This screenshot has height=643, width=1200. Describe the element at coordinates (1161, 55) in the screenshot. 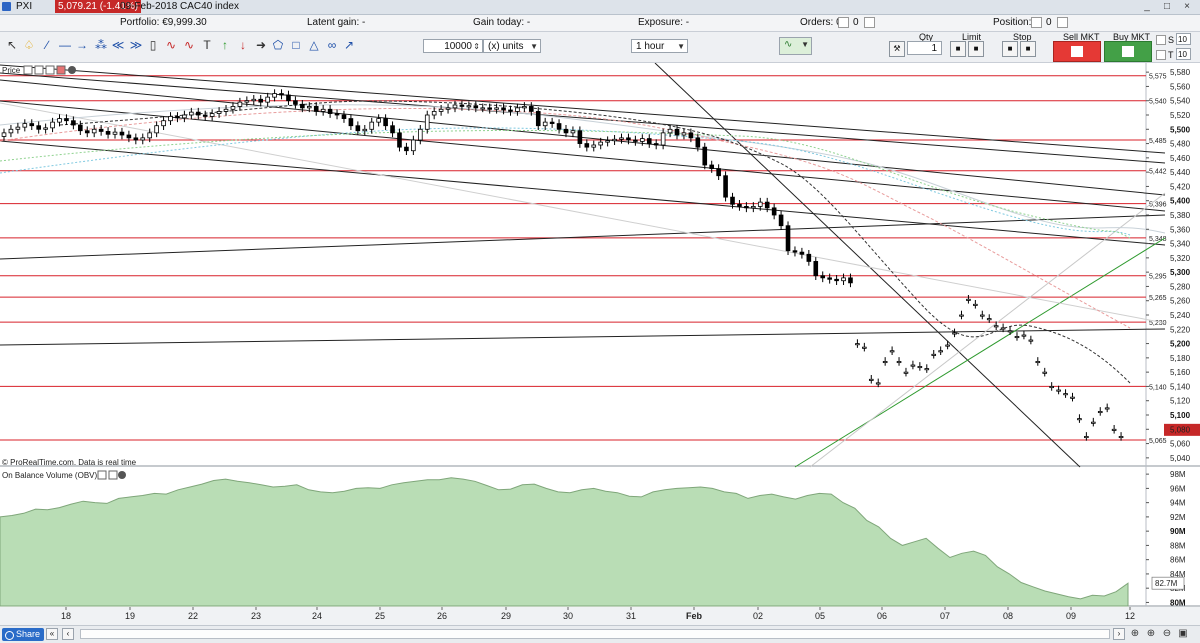

I see `t-checkbox` at that location.